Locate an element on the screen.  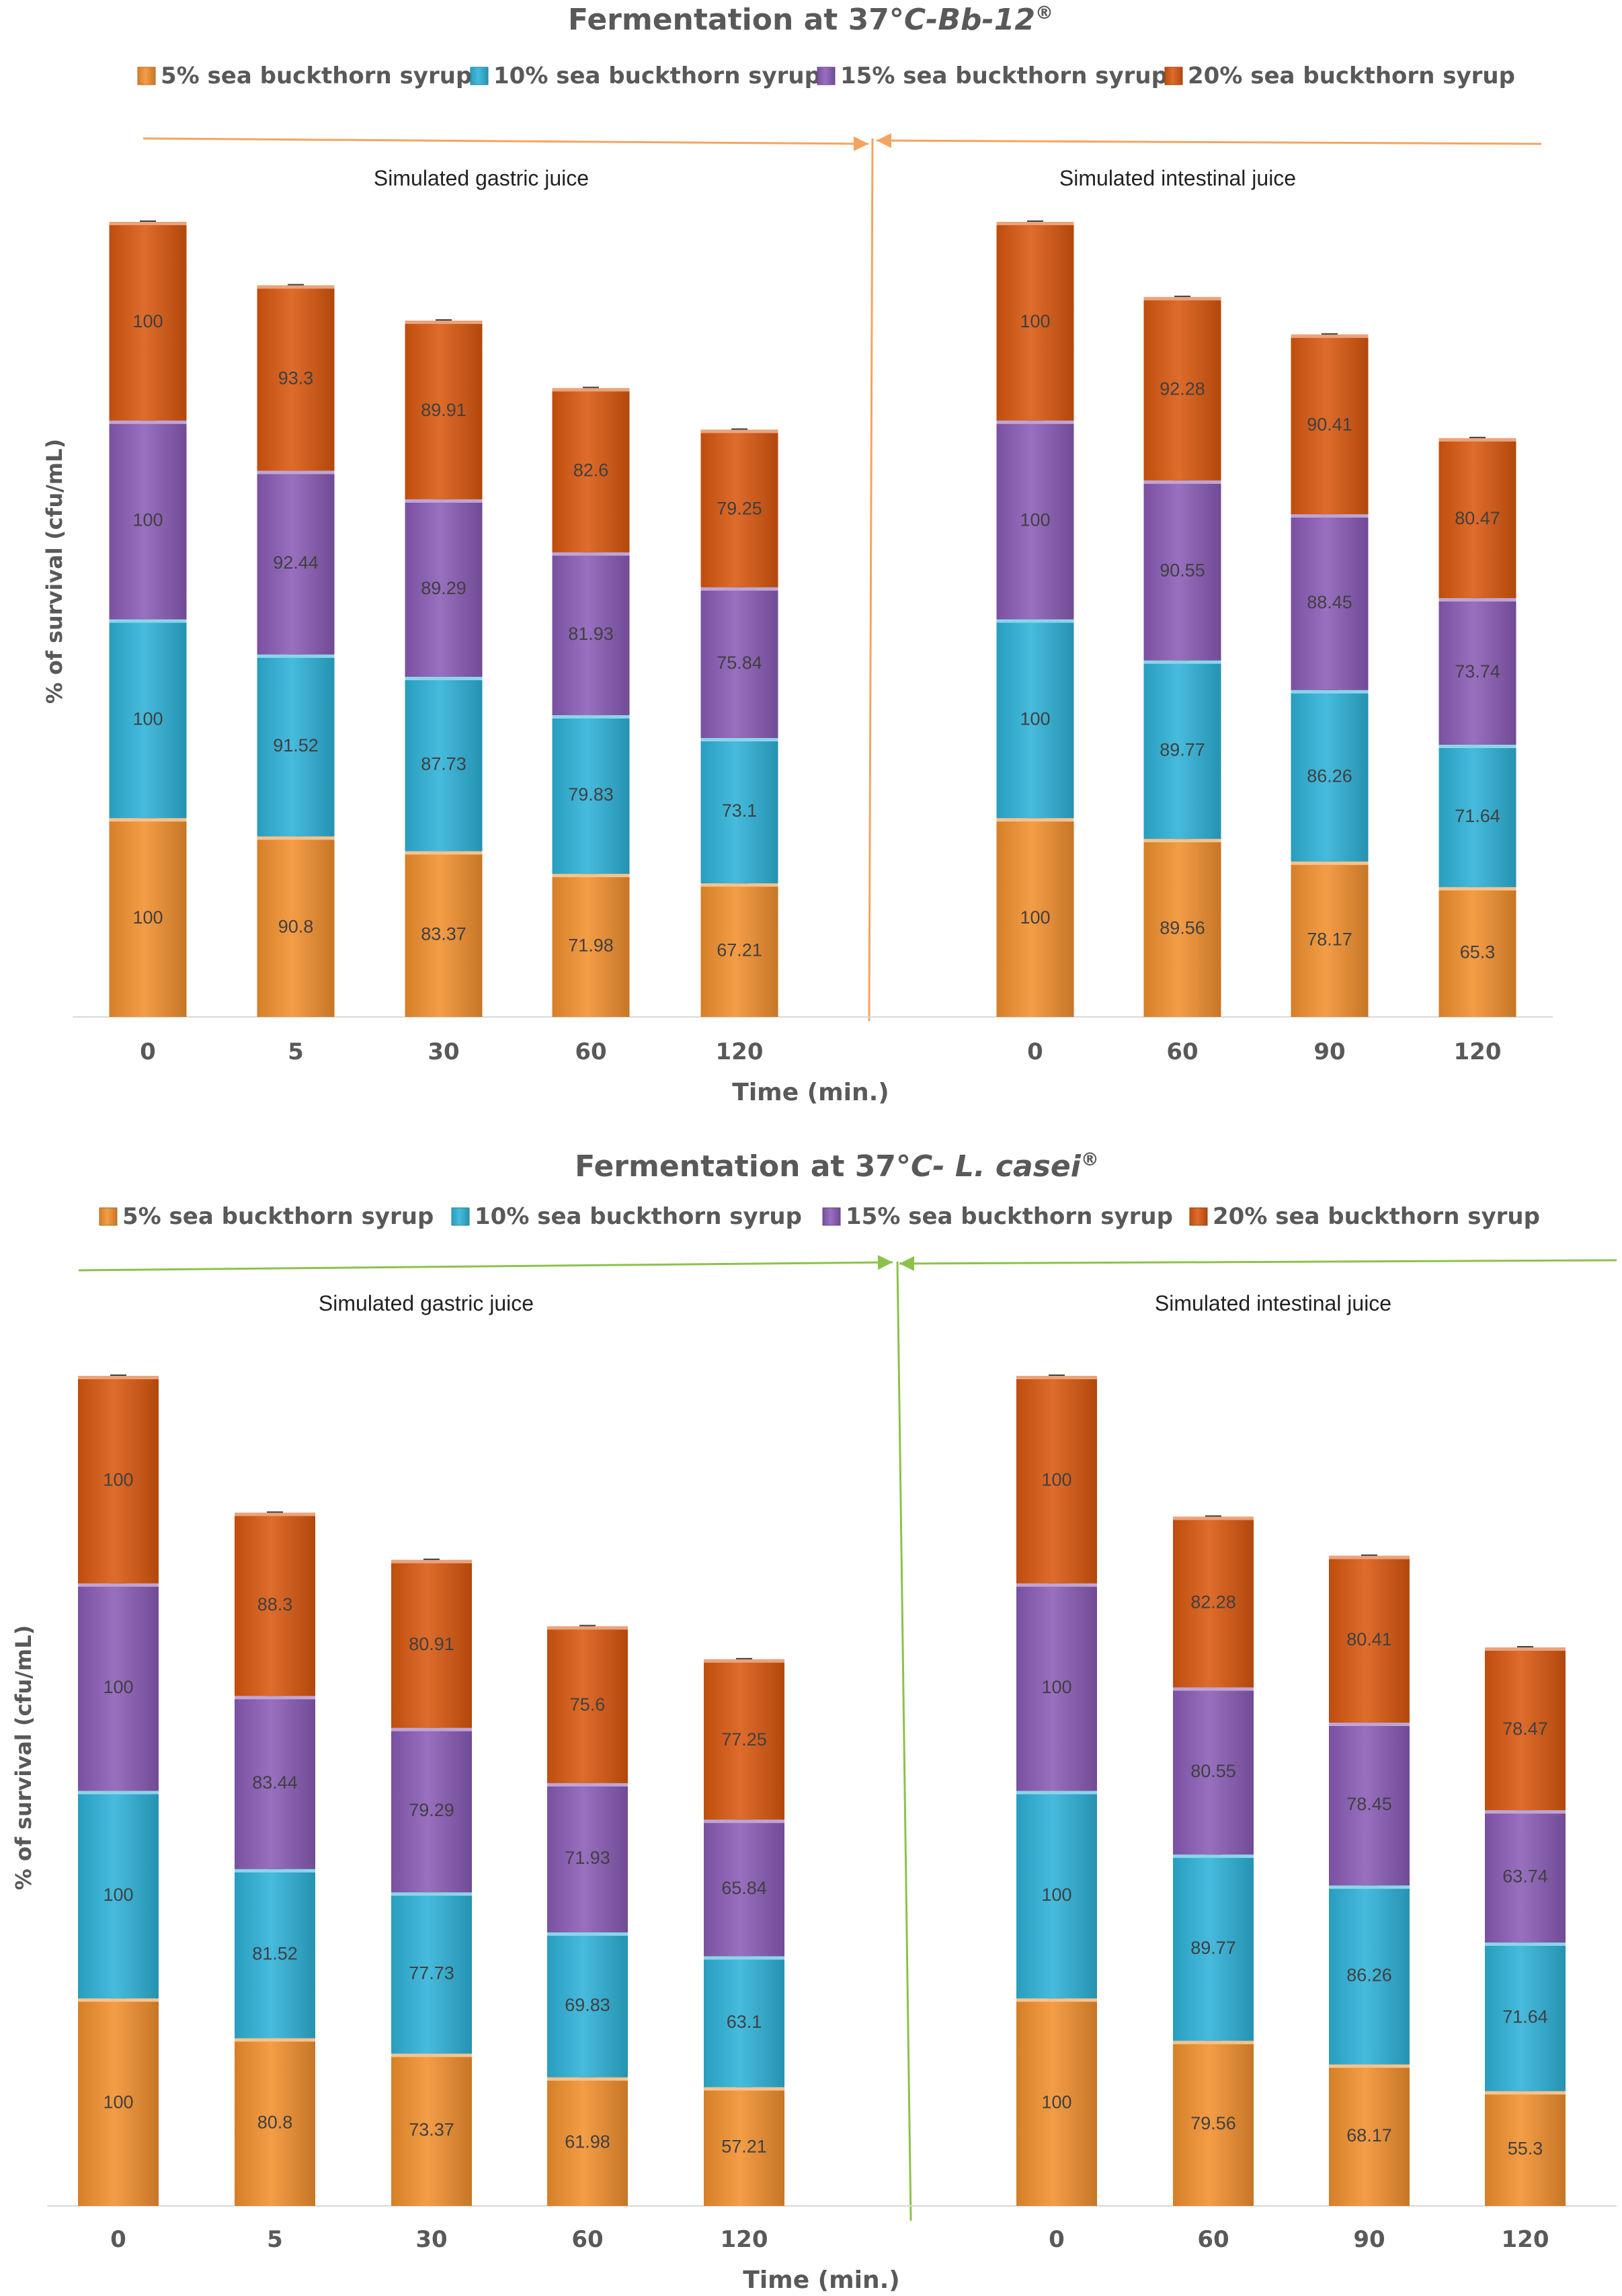
data-label: 82.28 is located at coordinates (1213, 1602).